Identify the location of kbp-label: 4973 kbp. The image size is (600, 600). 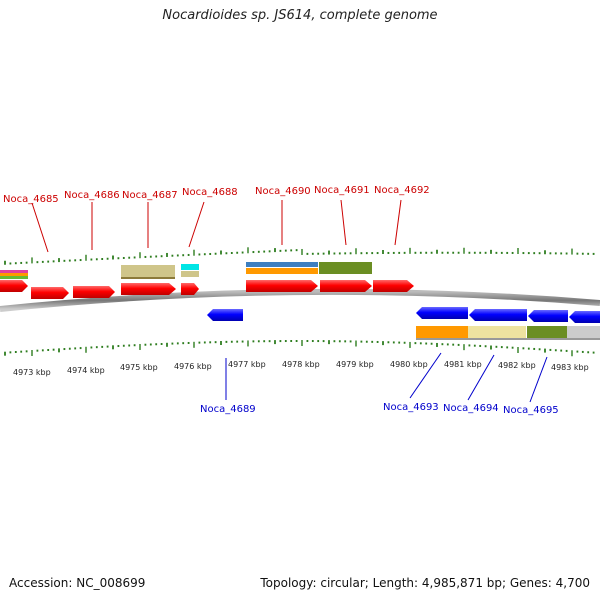
(32, 372).